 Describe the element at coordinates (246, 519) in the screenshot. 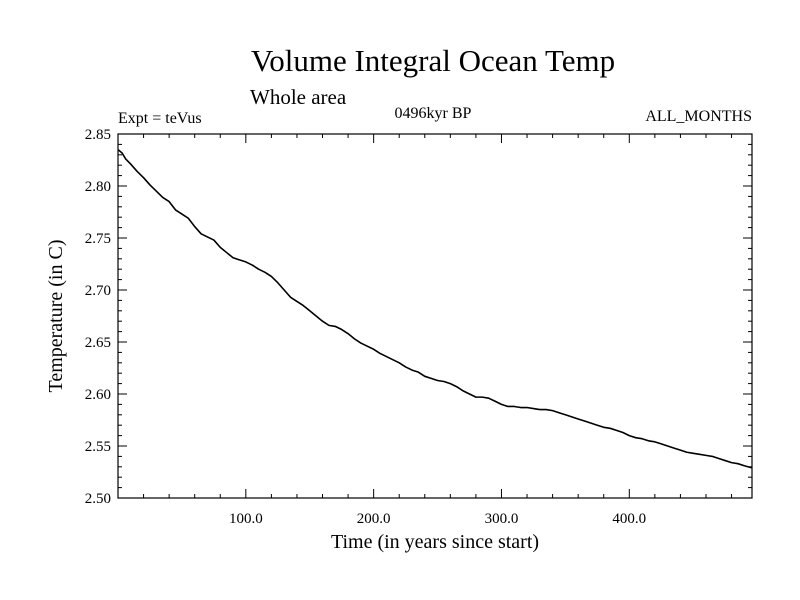

I see `x-tick-label: 100.0` at that location.